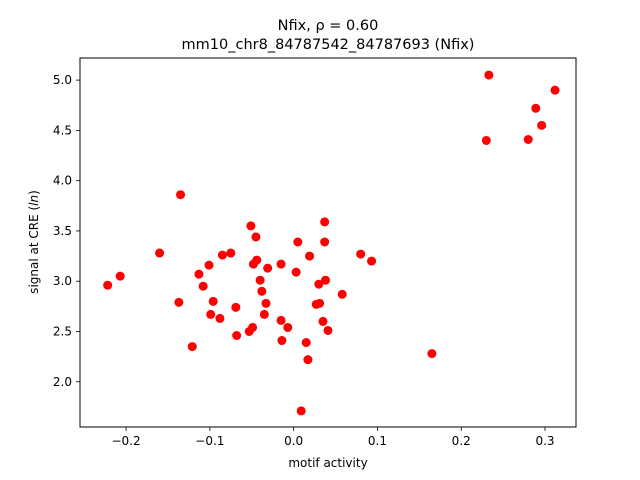  Describe the element at coordinates (333, 437) in the screenshot. I see `x-axis-ticks: −0.2 −0.1 0.0 0.1 0.2 0.3` at that location.